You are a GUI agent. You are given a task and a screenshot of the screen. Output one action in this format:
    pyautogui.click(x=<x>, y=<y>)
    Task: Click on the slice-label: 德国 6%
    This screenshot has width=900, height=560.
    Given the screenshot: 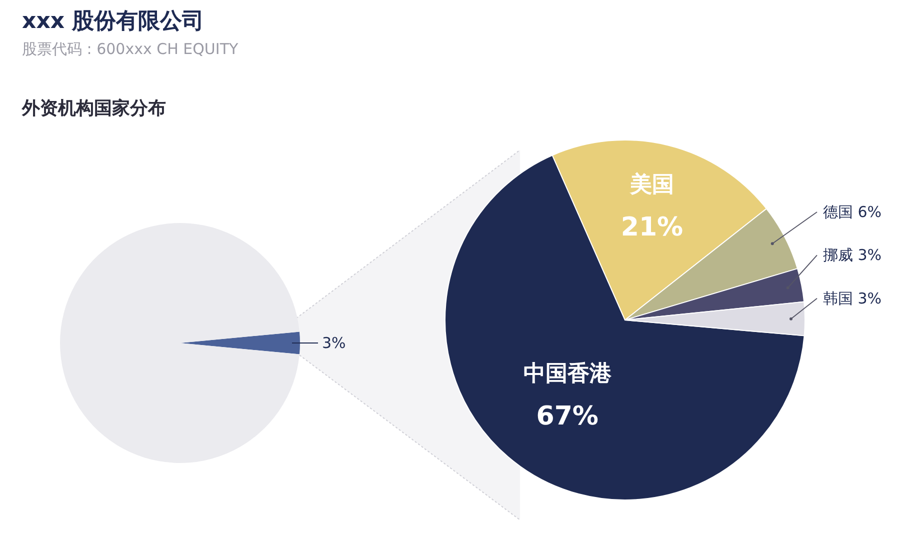 What is the action you would take?
    pyautogui.click(x=852, y=212)
    